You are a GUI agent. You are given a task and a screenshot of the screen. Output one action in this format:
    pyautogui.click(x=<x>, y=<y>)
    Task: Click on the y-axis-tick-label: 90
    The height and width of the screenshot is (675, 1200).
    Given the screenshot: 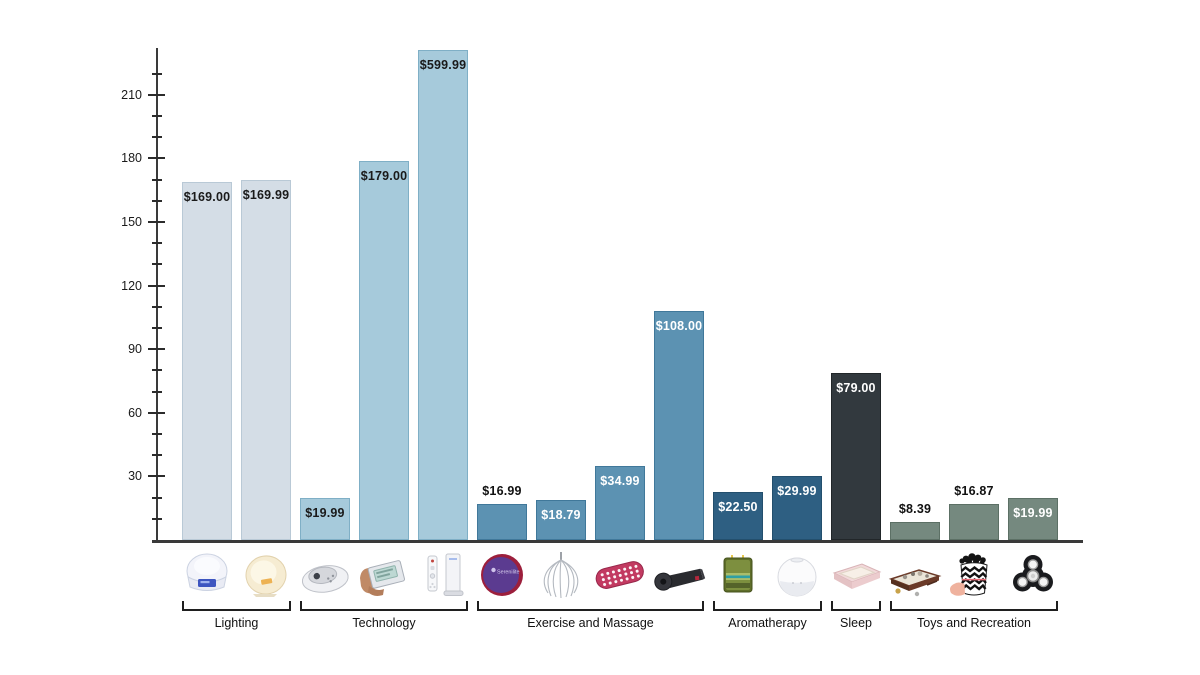 What is the action you would take?
    pyautogui.click(x=135, y=349)
    